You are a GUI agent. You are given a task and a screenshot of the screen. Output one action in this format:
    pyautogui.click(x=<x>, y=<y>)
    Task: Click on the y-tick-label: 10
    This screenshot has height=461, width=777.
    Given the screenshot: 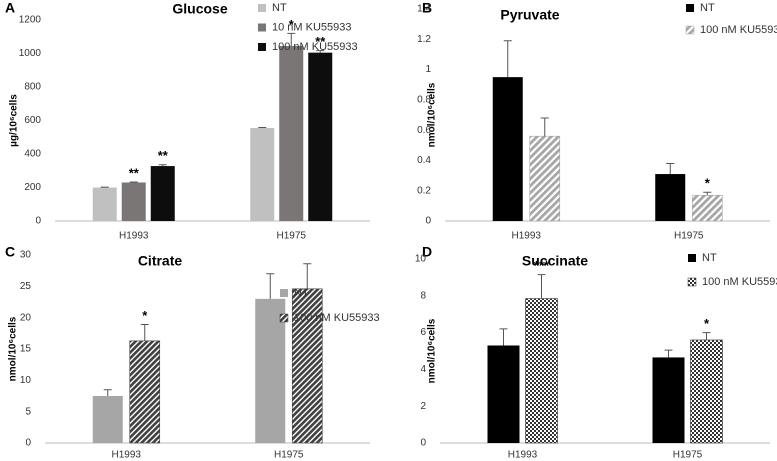 What is the action you would take?
    pyautogui.click(x=421, y=259)
    